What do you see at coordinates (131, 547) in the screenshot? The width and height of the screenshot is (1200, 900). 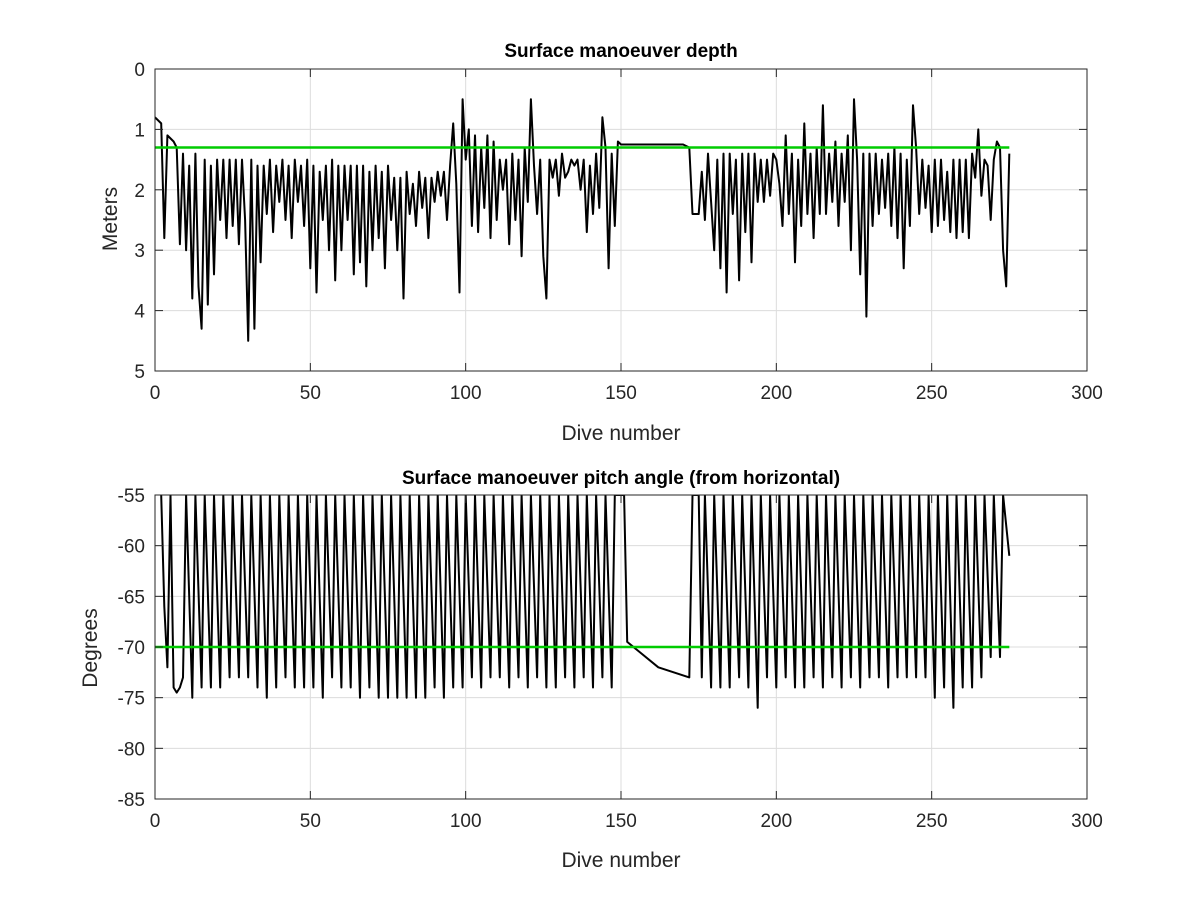 I see `y-tick-label: -60` at bounding box center [131, 547].